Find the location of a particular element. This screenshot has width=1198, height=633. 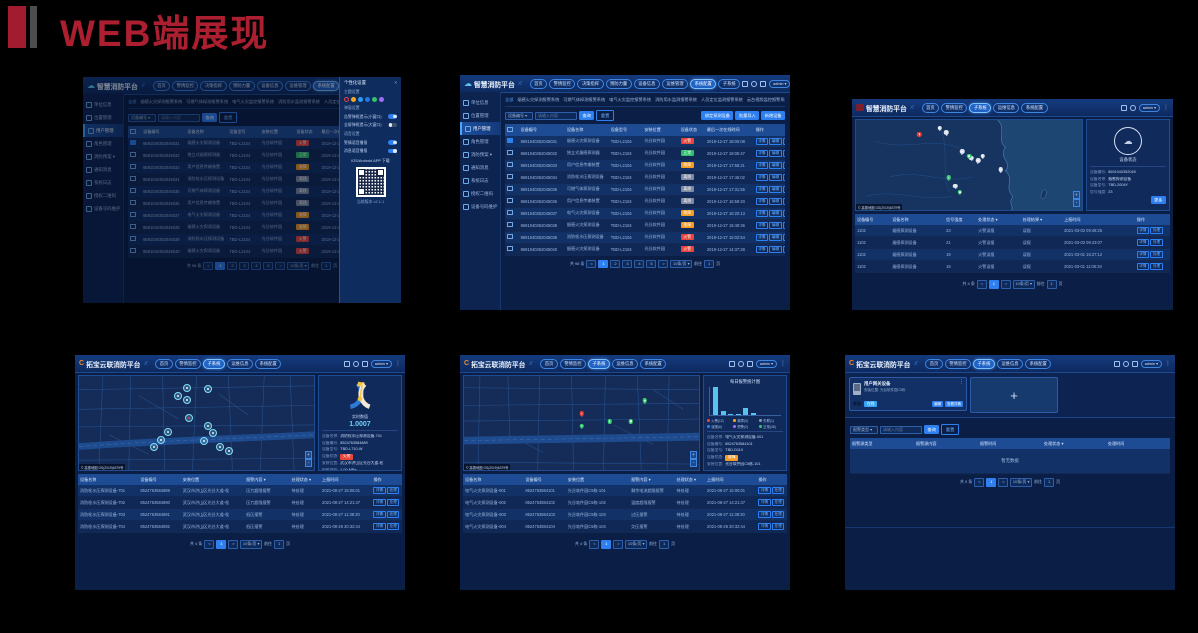

zoom-in-button: + is located at coordinates (693, 455).